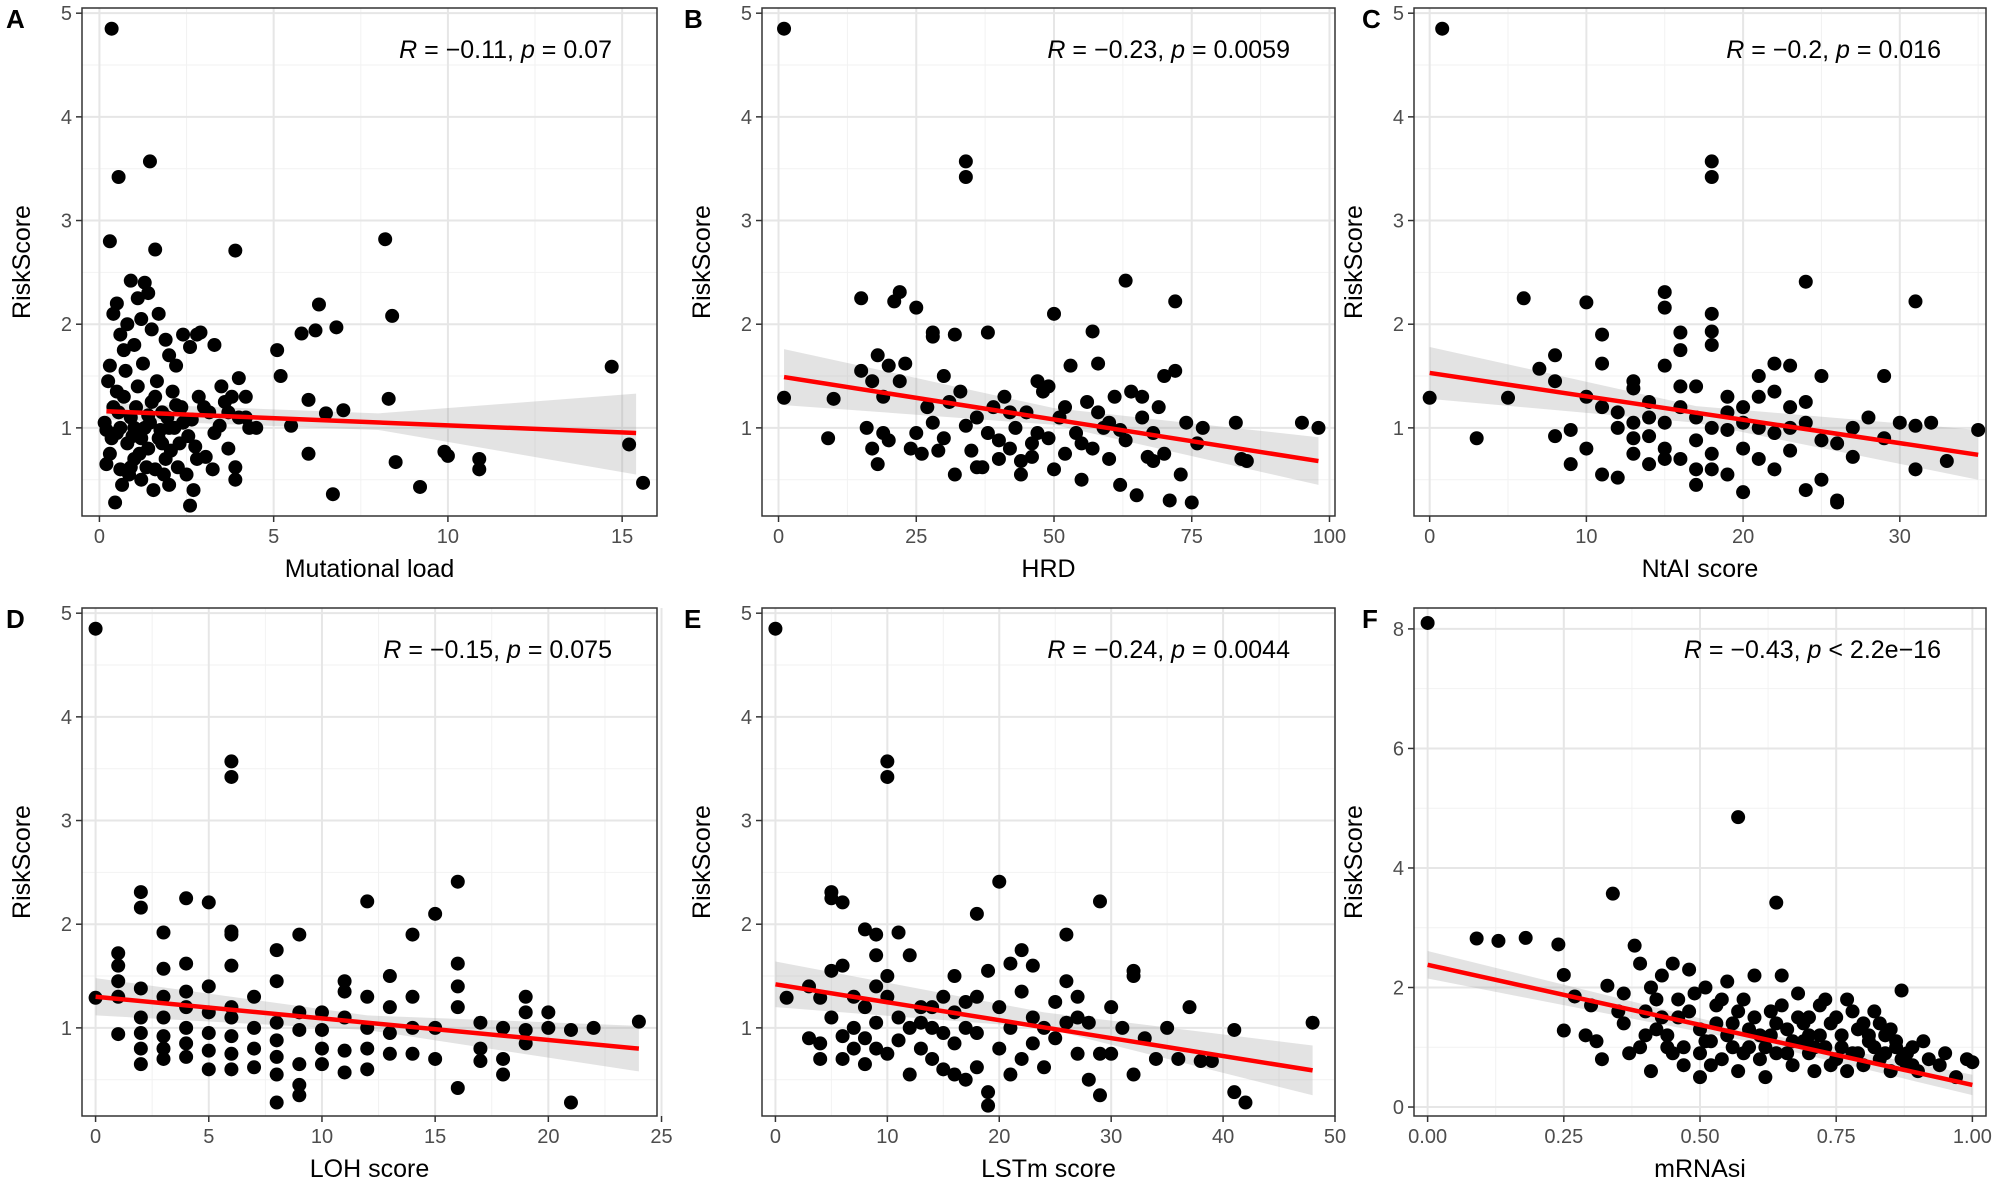  What do you see at coordinates (573, 50) in the screenshot?
I see `annotation-p-value: = 0.07` at bounding box center [573, 50].